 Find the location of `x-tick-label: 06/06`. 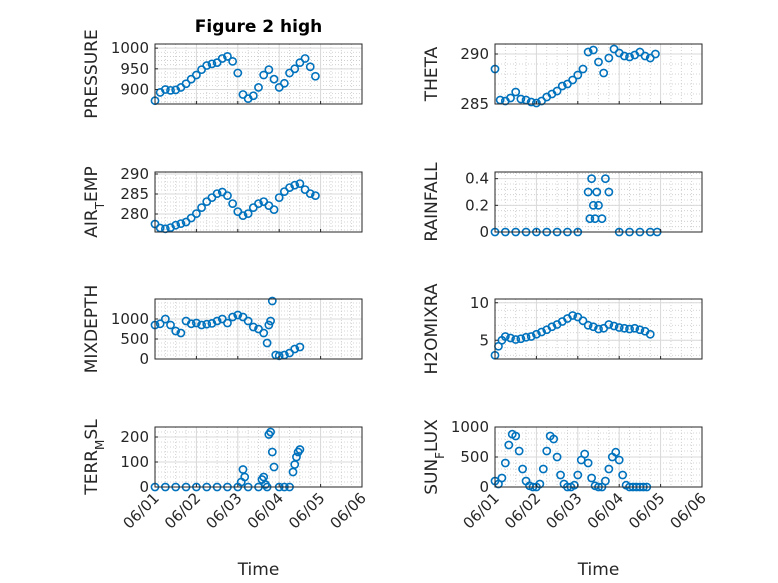

x-tick-label: 06/06 is located at coordinates (688, 510).